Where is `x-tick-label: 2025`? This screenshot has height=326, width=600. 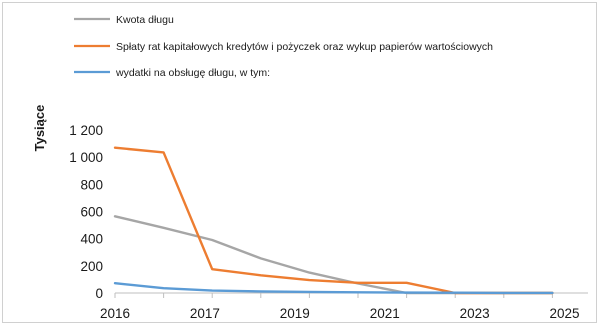 x-tick-label: 2025 is located at coordinates (565, 313).